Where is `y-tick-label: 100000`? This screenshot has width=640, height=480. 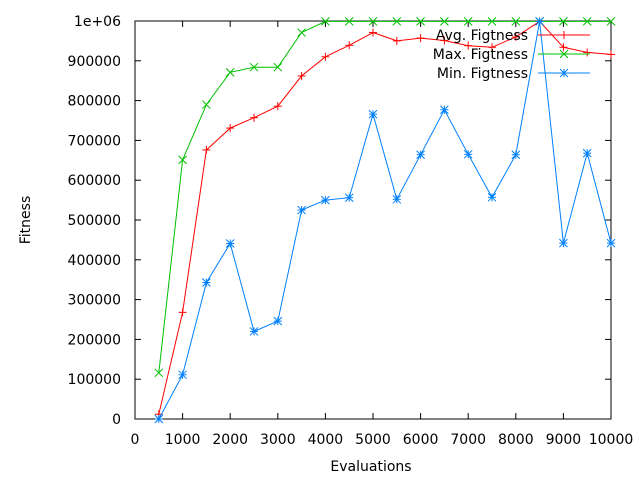
y-tick-label: 100000 is located at coordinates (94, 380).